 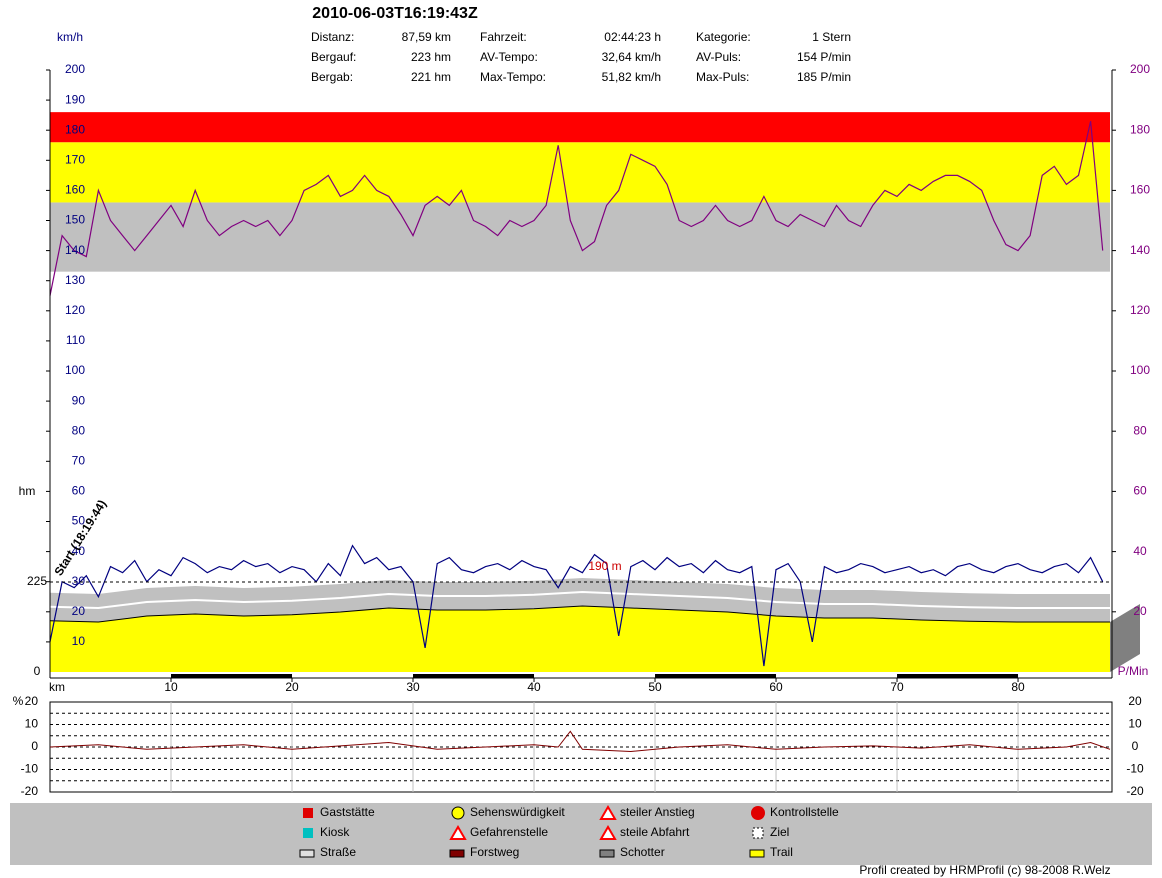 I want to click on y2-tick-label: 200, so click(x=1140, y=69).